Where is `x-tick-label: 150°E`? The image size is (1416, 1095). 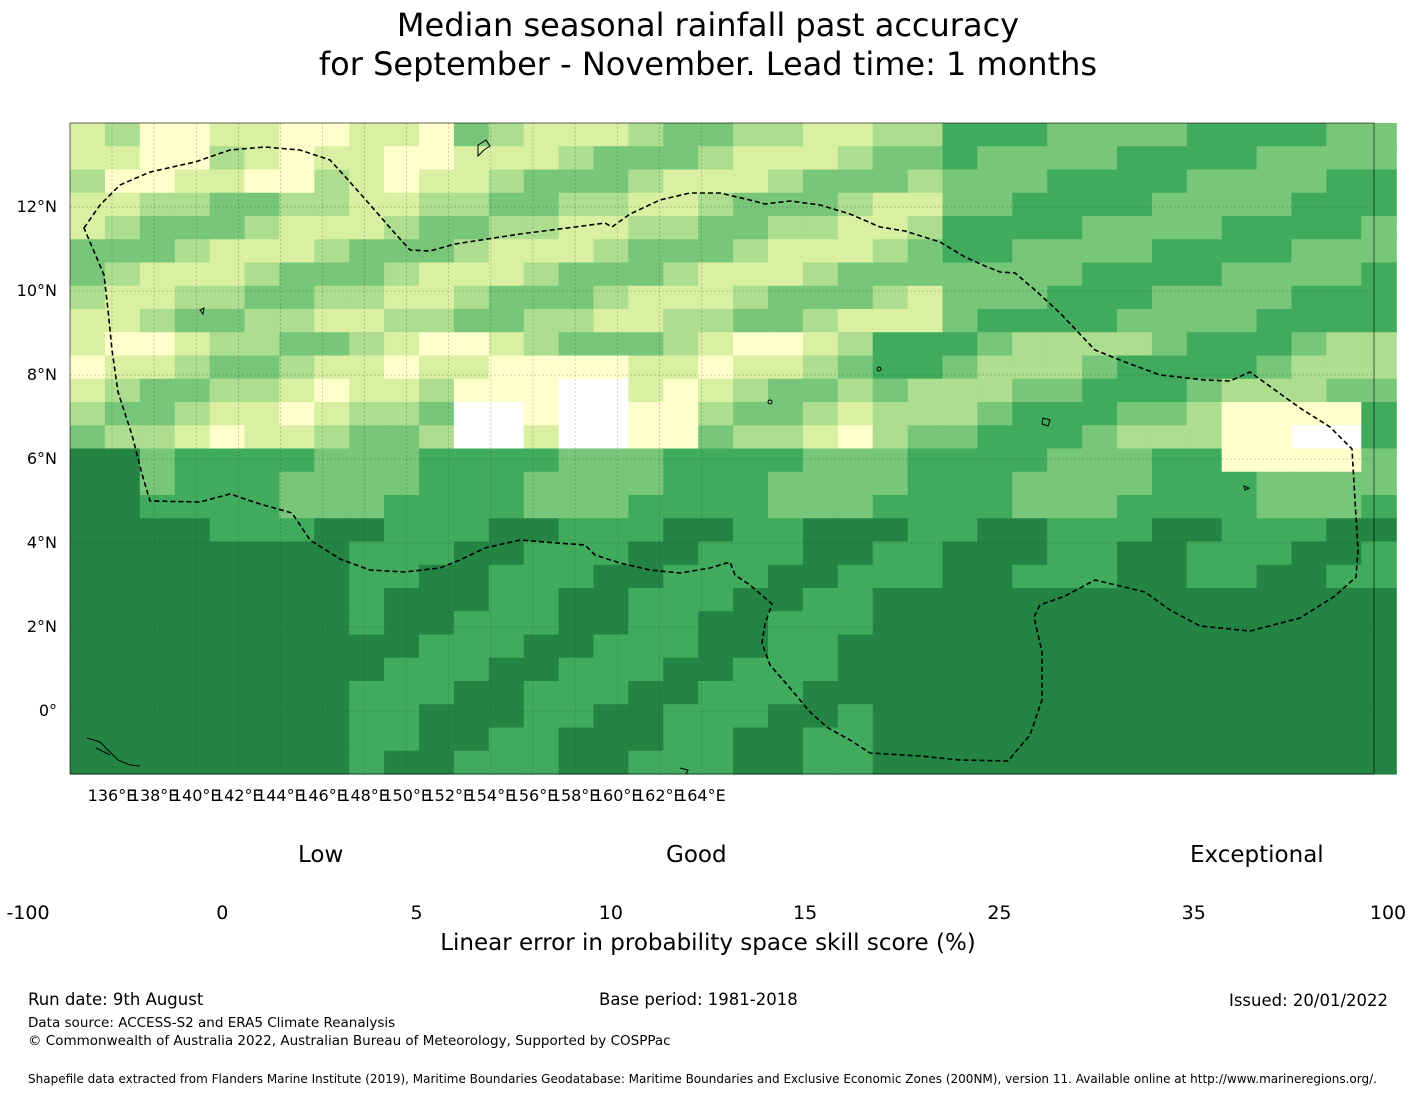
x-tick-label: 150°E is located at coordinates (406, 795).